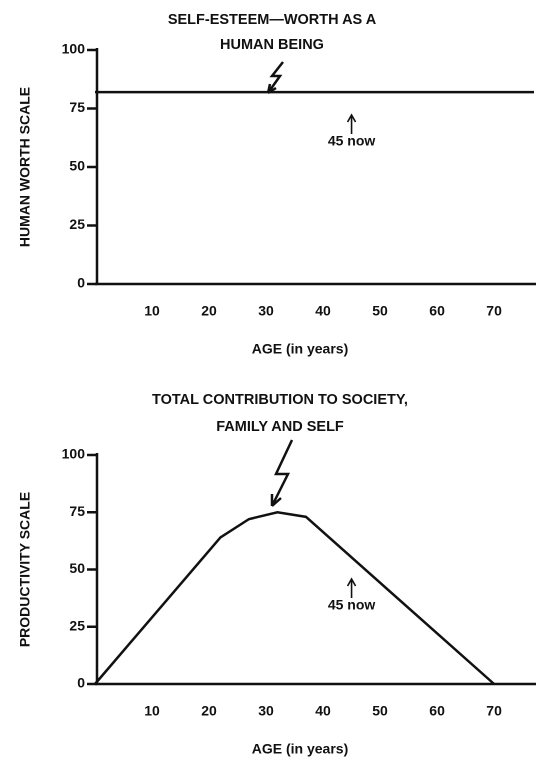 The height and width of the screenshot is (765, 536). Describe the element at coordinates (280, 400) in the screenshot. I see `chart-title: TOTAL CONTRIBUTION TO SOCIETY,` at that location.